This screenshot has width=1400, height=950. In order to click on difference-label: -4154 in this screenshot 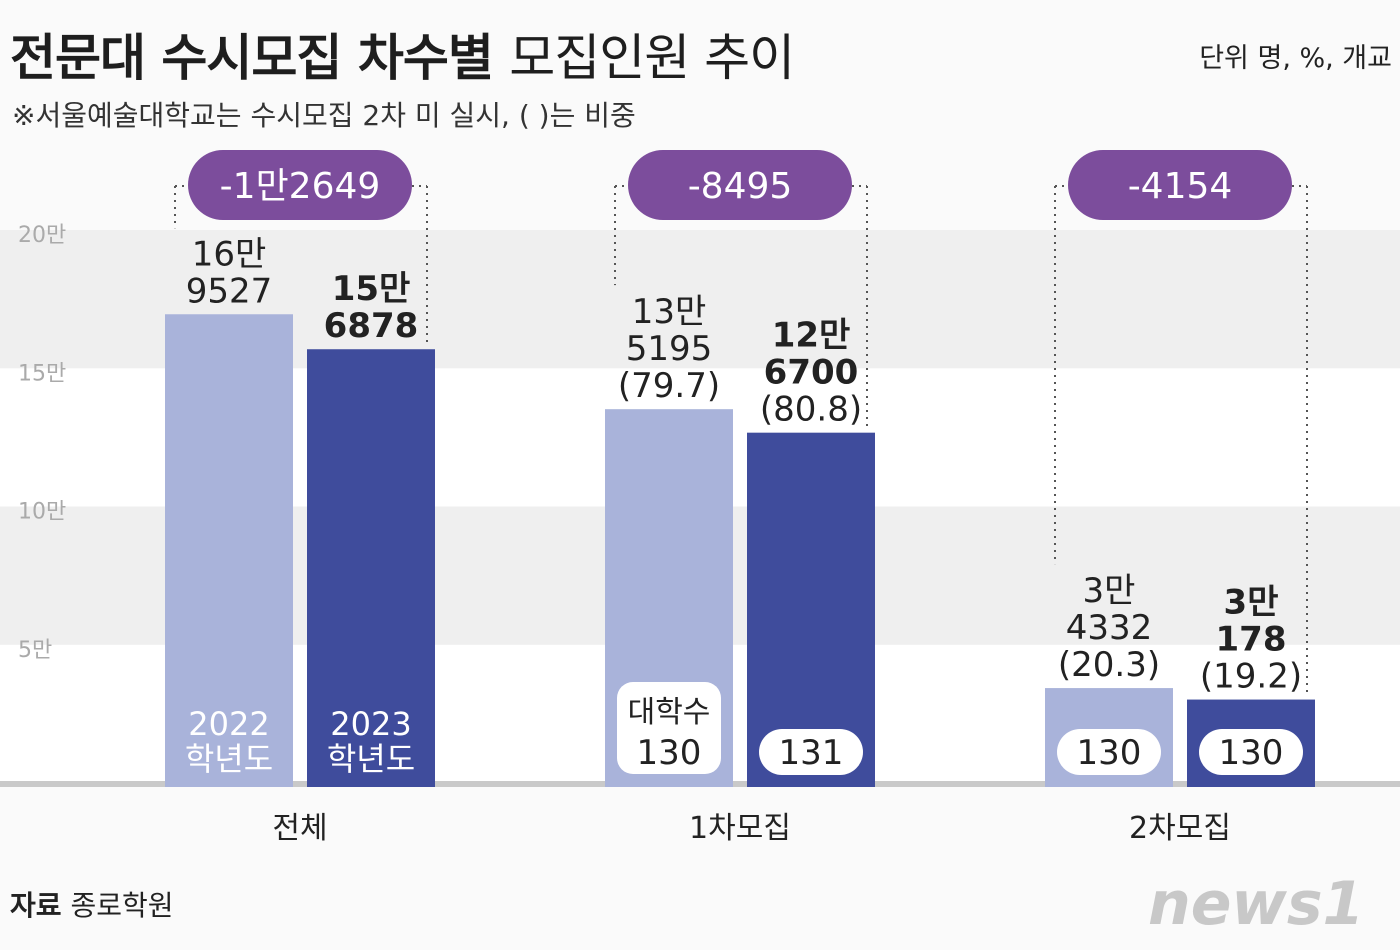, I will do `click(1180, 186)`.